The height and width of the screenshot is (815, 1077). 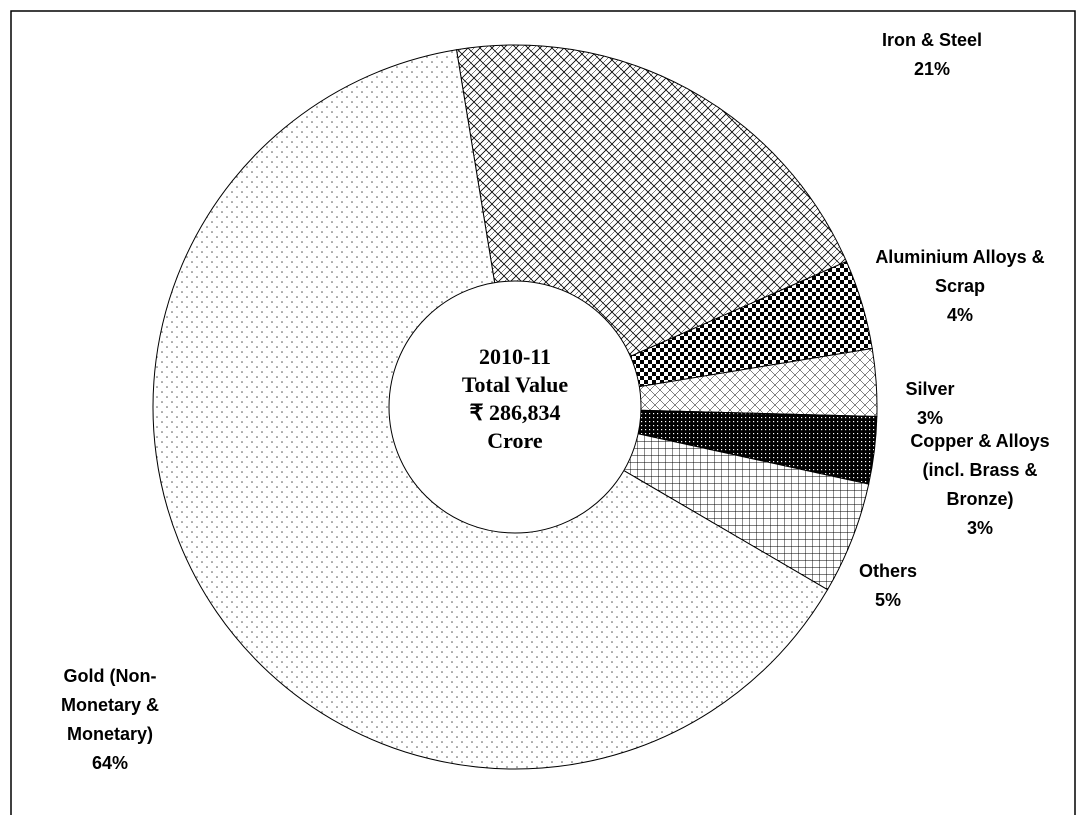 I want to click on slice-label: Copper & Alloys (incl. Brass & Bronze) 3%, so click(x=980, y=485).